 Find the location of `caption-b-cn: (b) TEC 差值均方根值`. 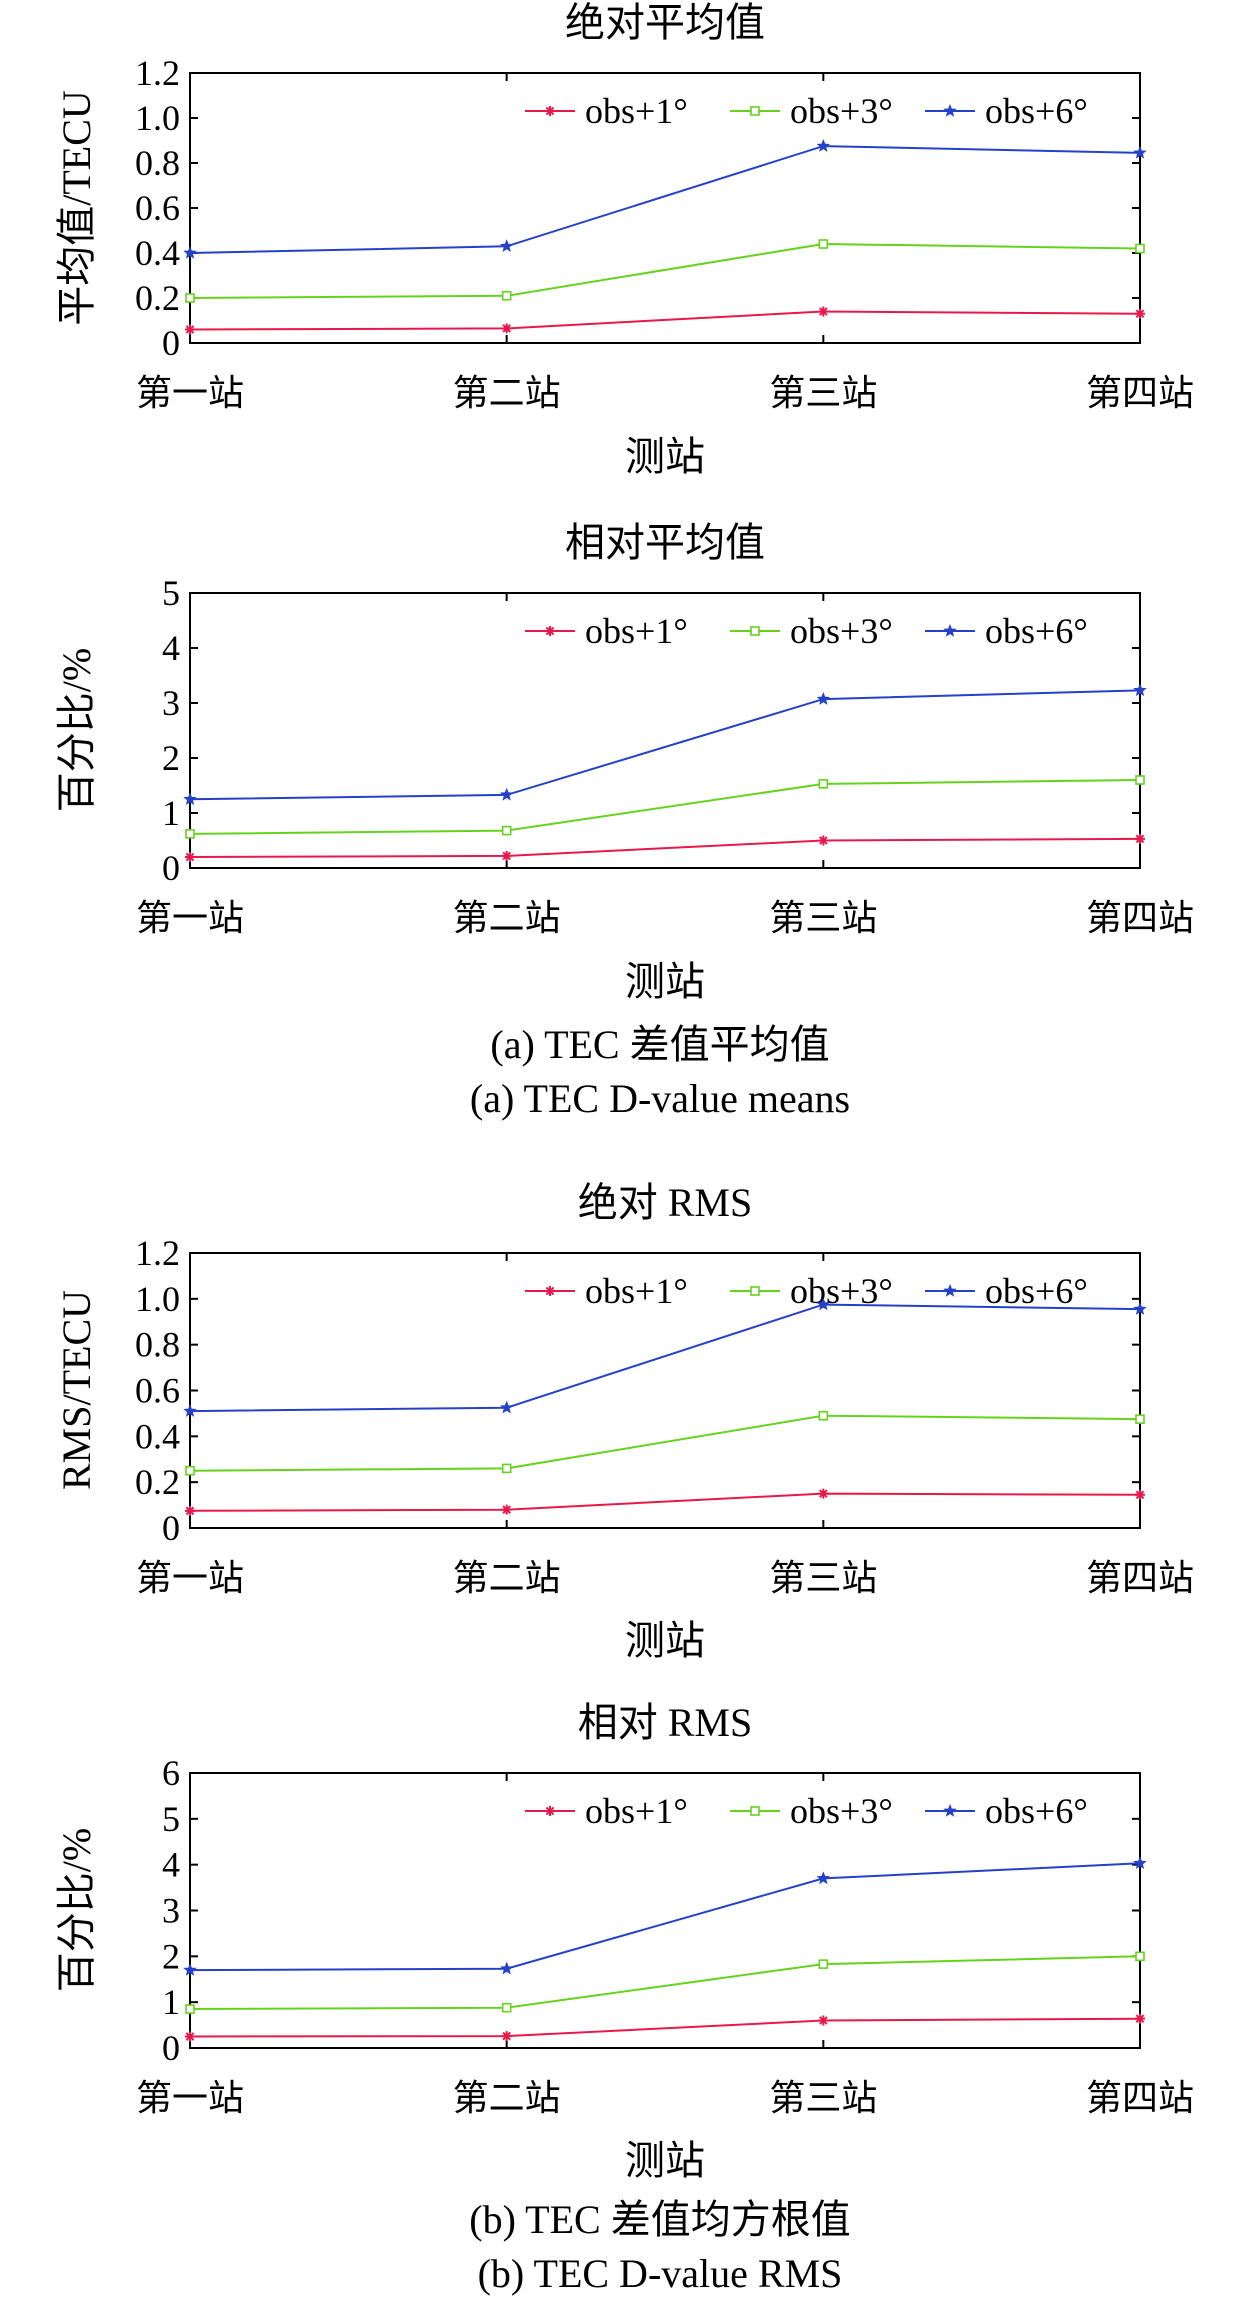

caption-b-cn: (b) TEC 差值均方根值 is located at coordinates (659, 2219).